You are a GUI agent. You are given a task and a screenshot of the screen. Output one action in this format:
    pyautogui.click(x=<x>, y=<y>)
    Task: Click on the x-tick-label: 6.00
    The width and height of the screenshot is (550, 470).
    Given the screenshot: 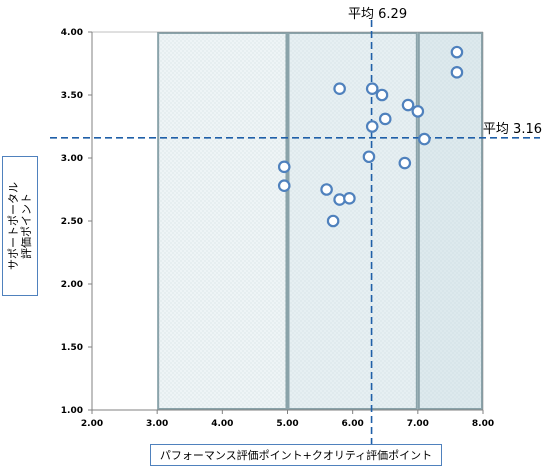 What is the action you would take?
    pyautogui.click(x=353, y=424)
    